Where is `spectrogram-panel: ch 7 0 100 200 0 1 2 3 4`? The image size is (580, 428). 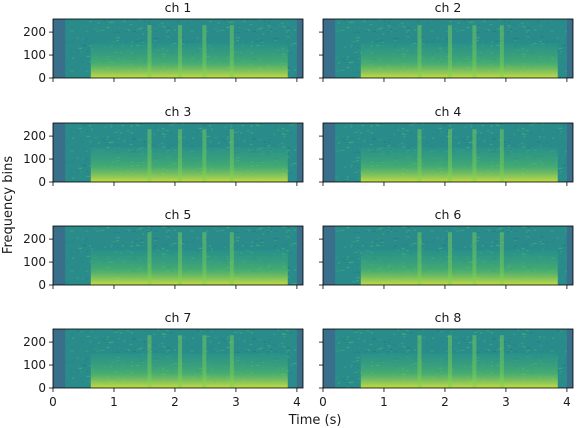
spectrogram-panel: ch 7 0 100 200 0 1 2 3 4 is located at coordinates (163, 359).